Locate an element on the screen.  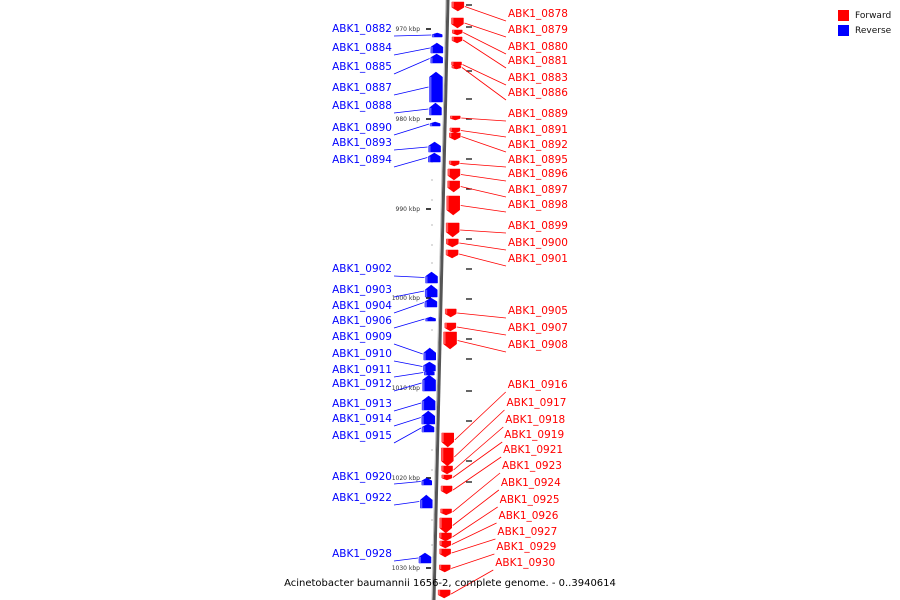
forward-gene-label: ABK1_0899 is located at coordinates (538, 226).